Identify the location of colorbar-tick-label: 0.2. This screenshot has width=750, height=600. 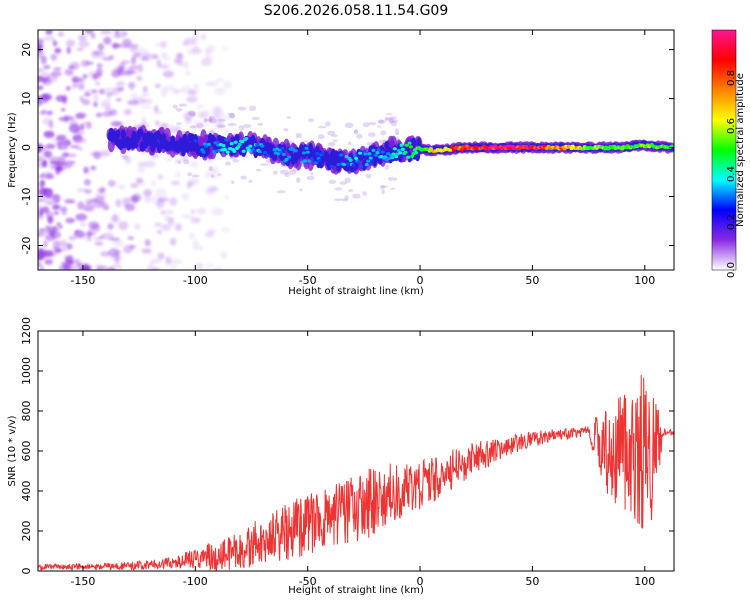
(731, 222).